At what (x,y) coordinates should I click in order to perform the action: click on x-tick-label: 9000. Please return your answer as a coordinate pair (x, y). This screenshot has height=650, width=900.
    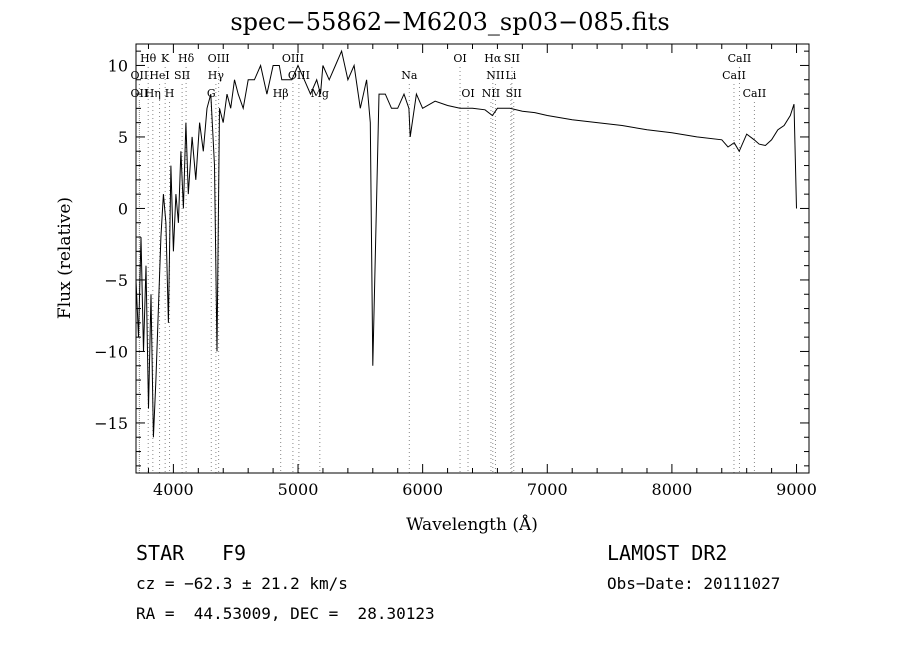
    Looking at the image, I should click on (796, 489).